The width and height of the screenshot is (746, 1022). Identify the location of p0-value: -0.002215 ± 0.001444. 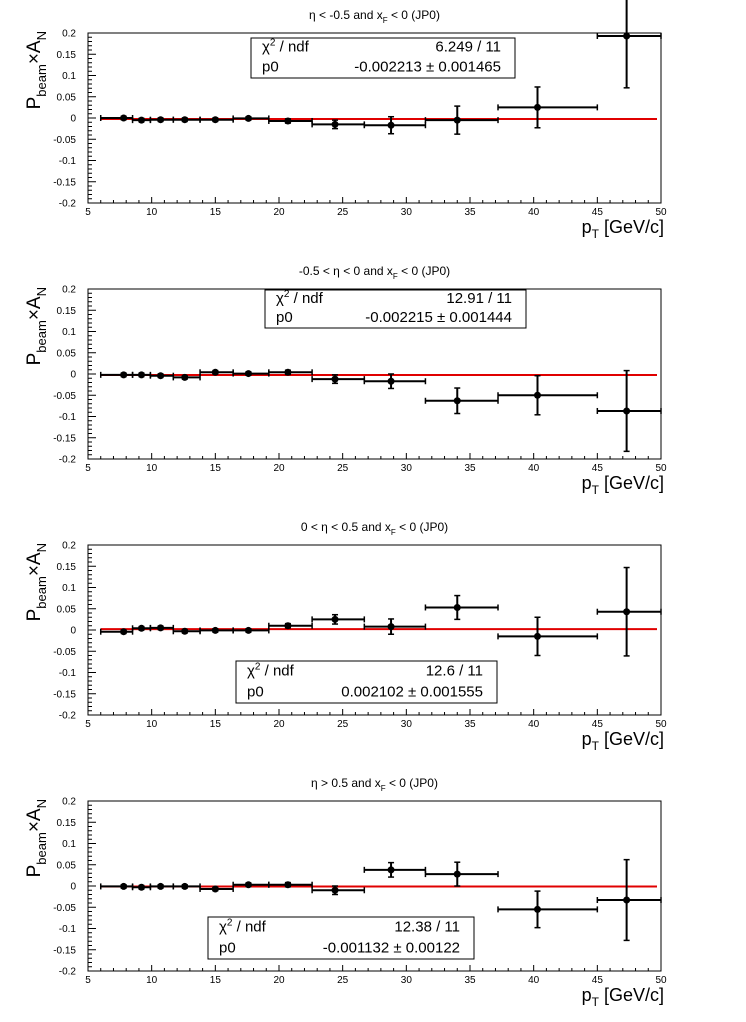
(438, 317).